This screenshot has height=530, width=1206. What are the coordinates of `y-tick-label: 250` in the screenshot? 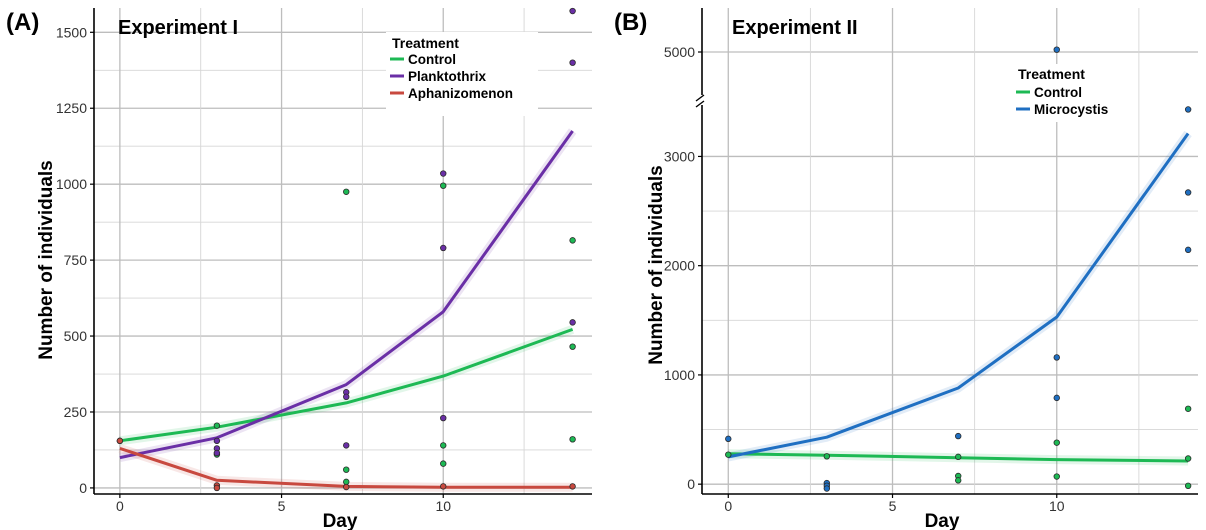 It's located at (76, 412).